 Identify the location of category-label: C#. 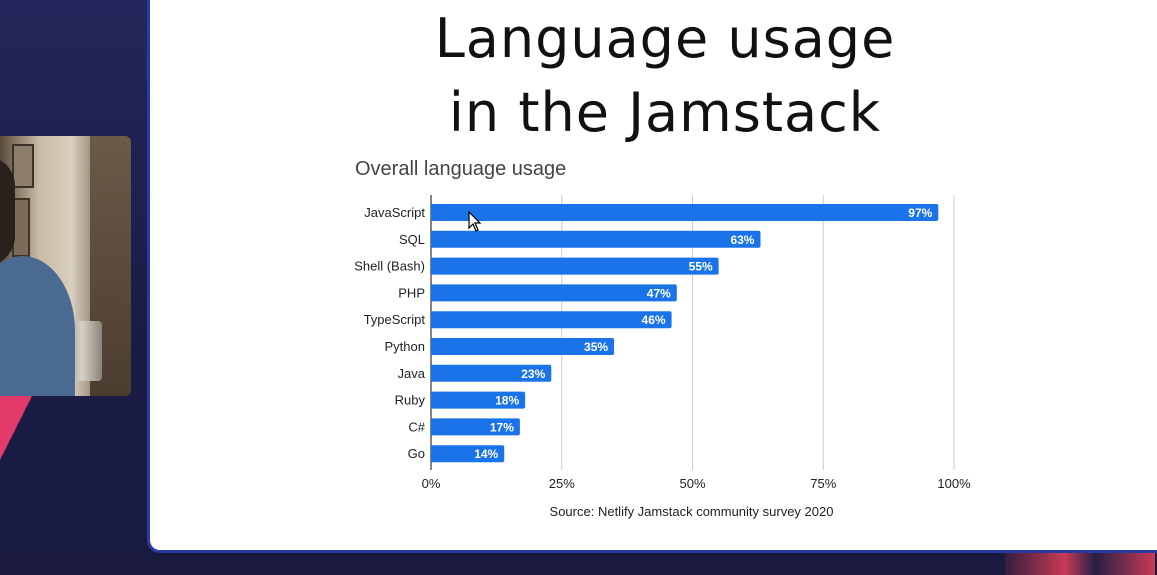
(416, 426).